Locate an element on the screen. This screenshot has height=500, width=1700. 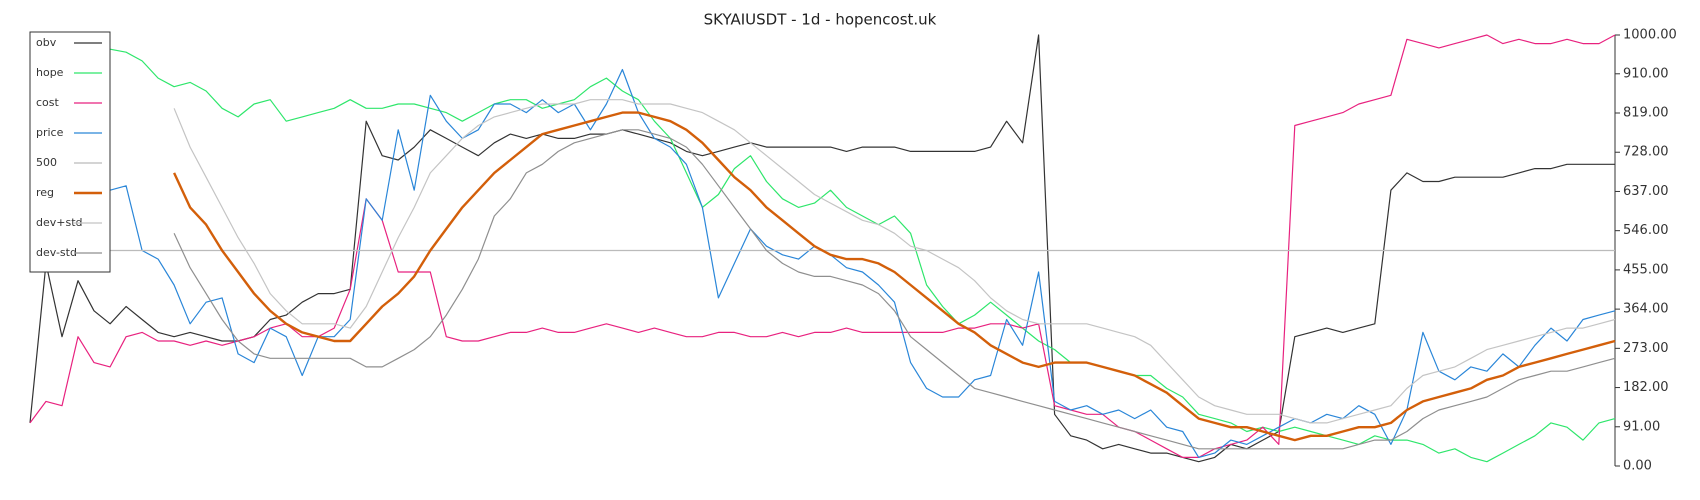
y-tick-label: 364.00 is located at coordinates (1646, 309).